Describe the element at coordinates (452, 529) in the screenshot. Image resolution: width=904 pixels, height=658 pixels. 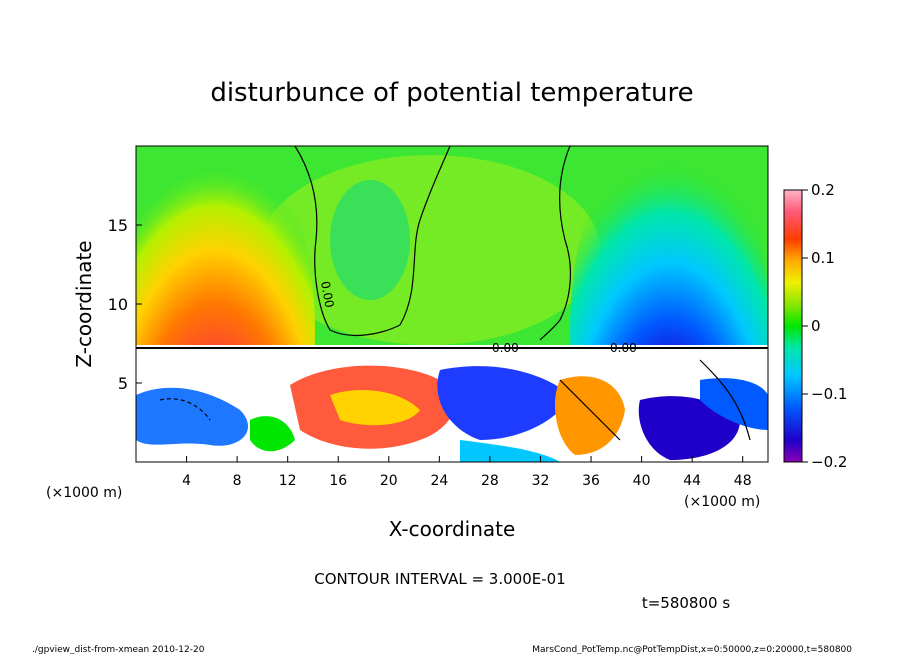
I see `x-axis-label: X-coordinate` at that location.